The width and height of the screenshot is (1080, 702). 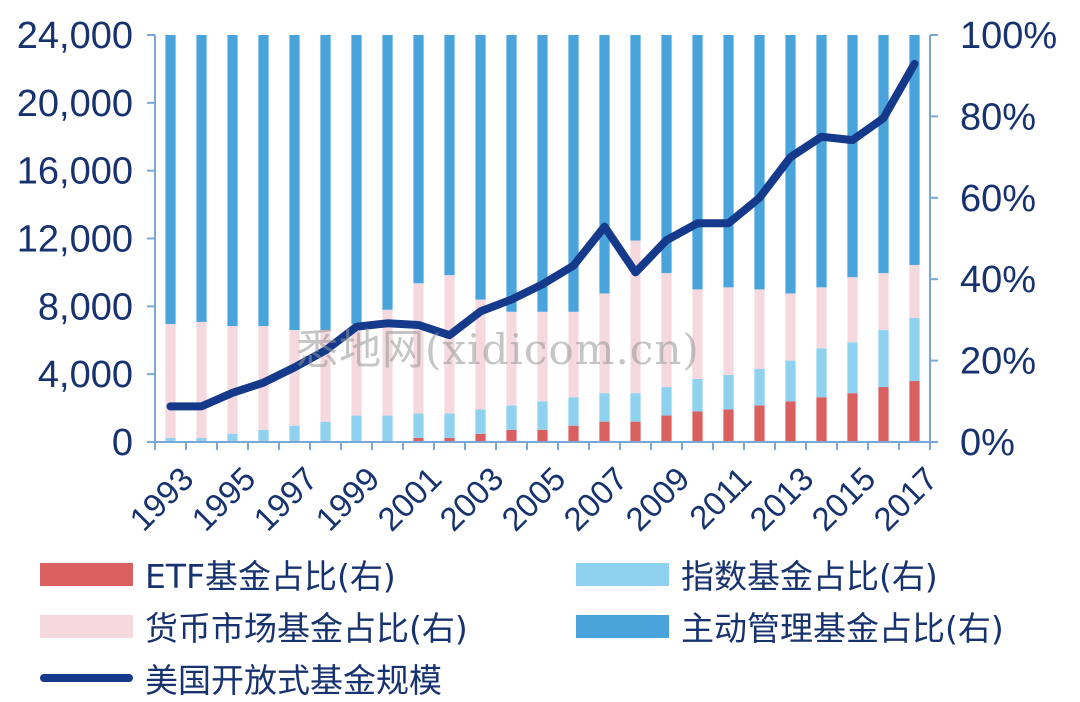 What do you see at coordinates (201, 439) in the screenshot?
I see `bar-seg-s1-1994` at bounding box center [201, 439].